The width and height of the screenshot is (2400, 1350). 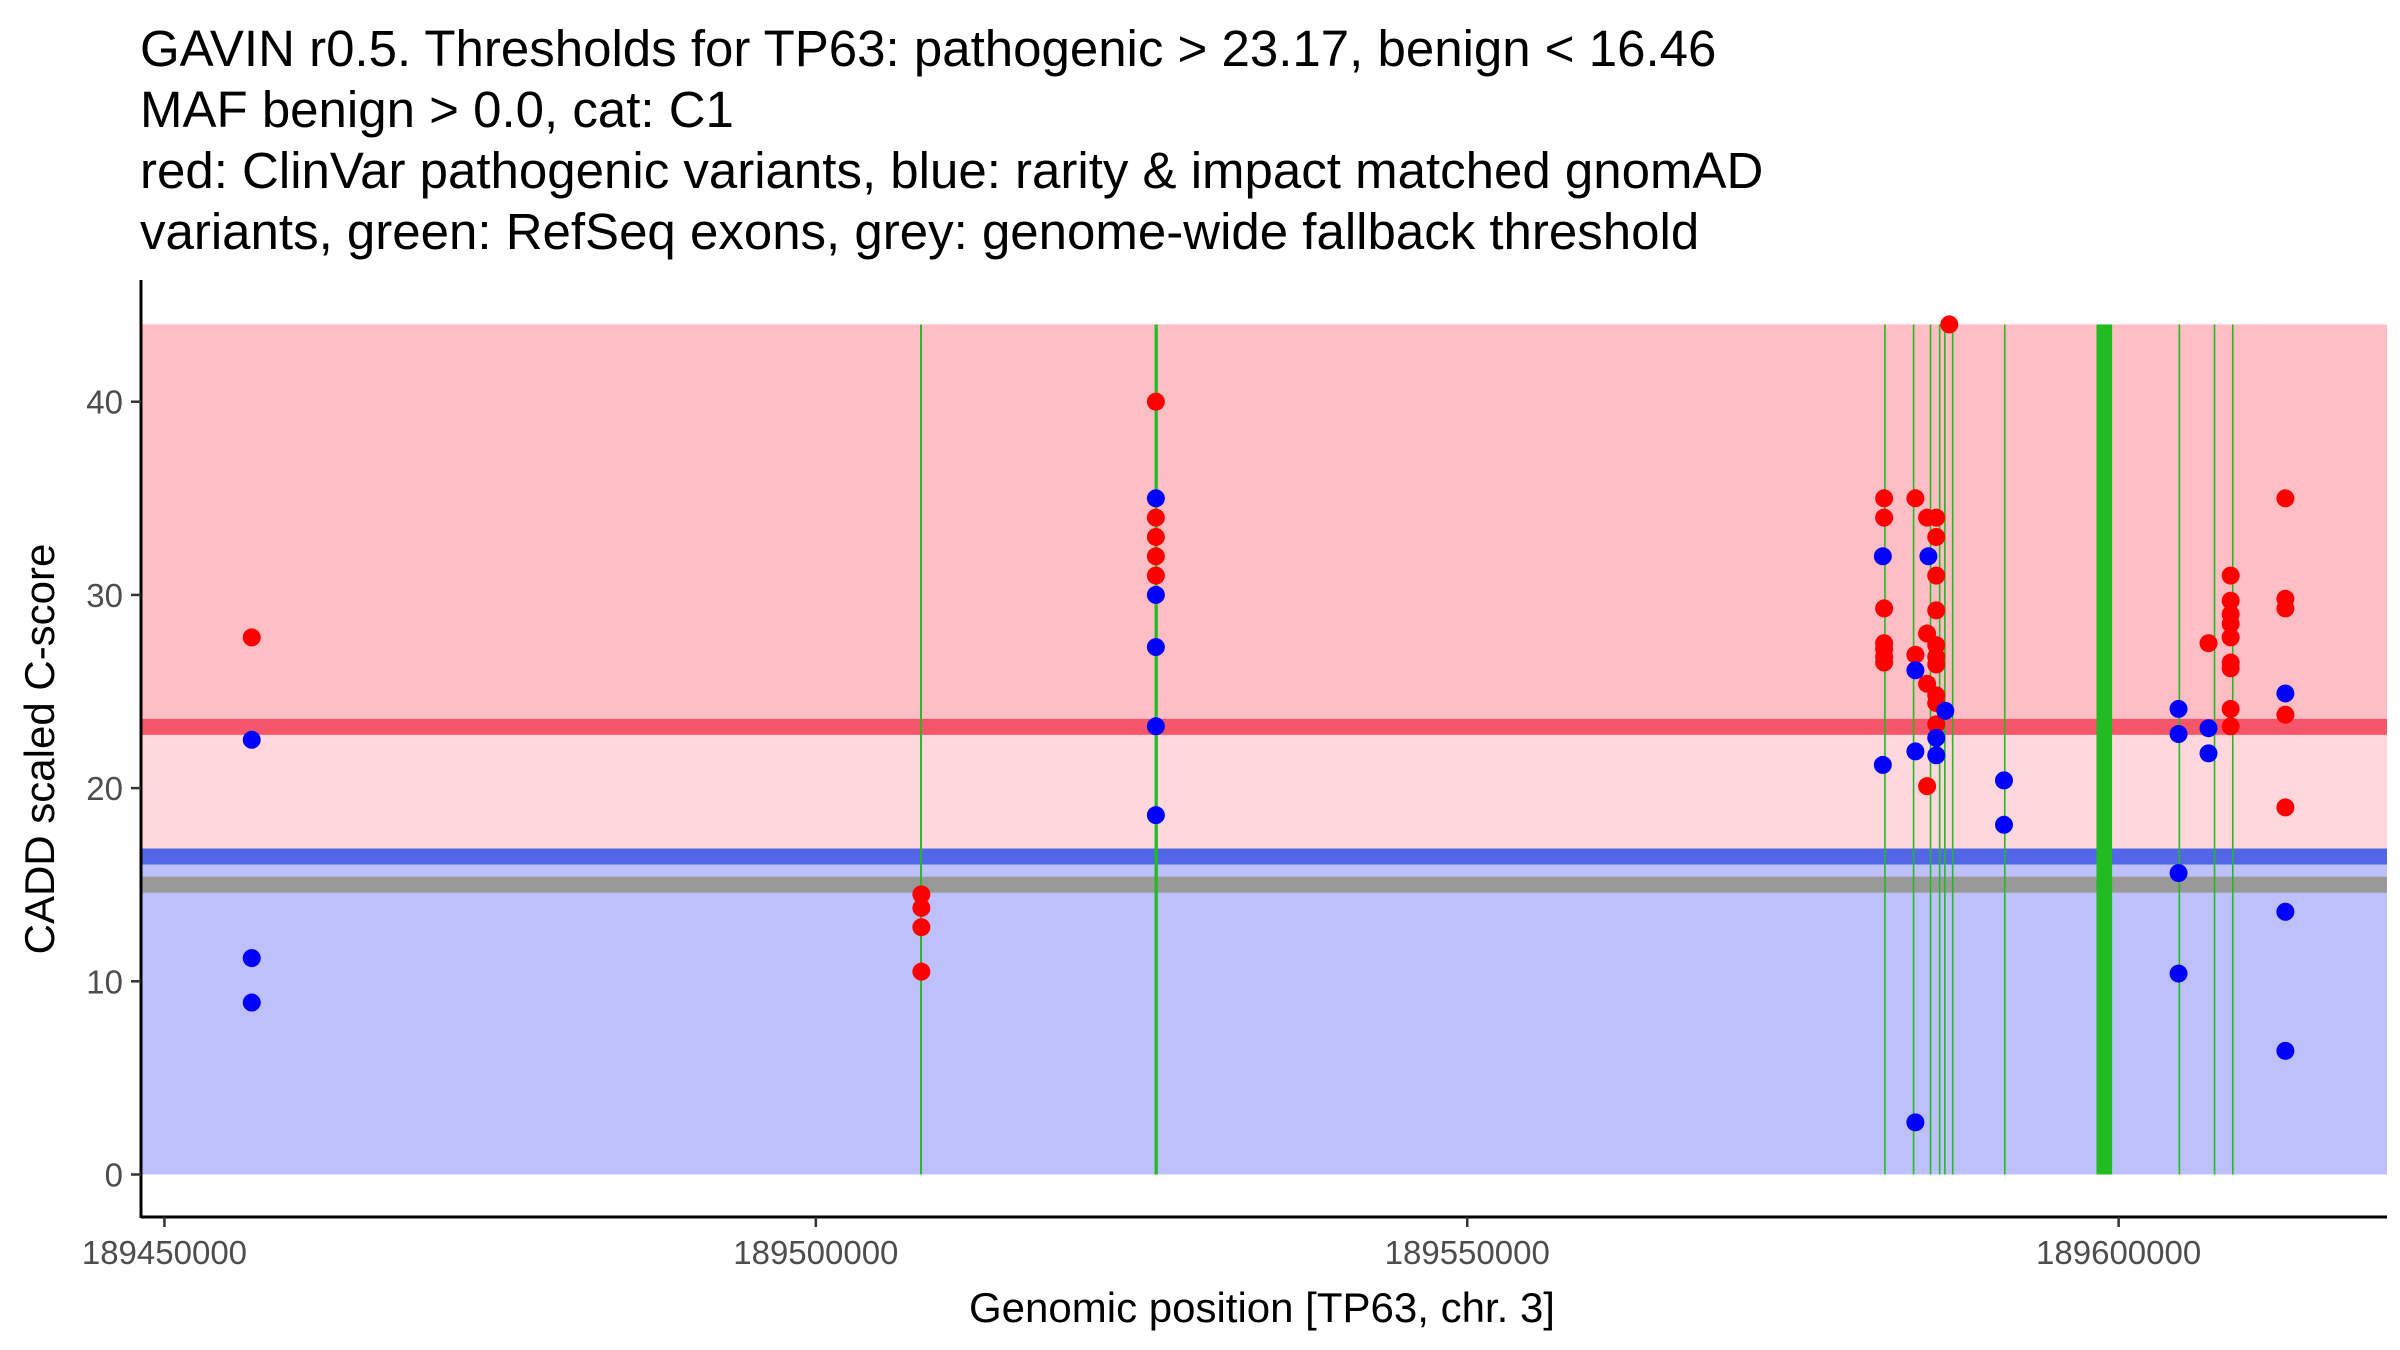 What do you see at coordinates (2118, 1252) in the screenshot?
I see `x-tick-label-189600000: 189600000` at bounding box center [2118, 1252].